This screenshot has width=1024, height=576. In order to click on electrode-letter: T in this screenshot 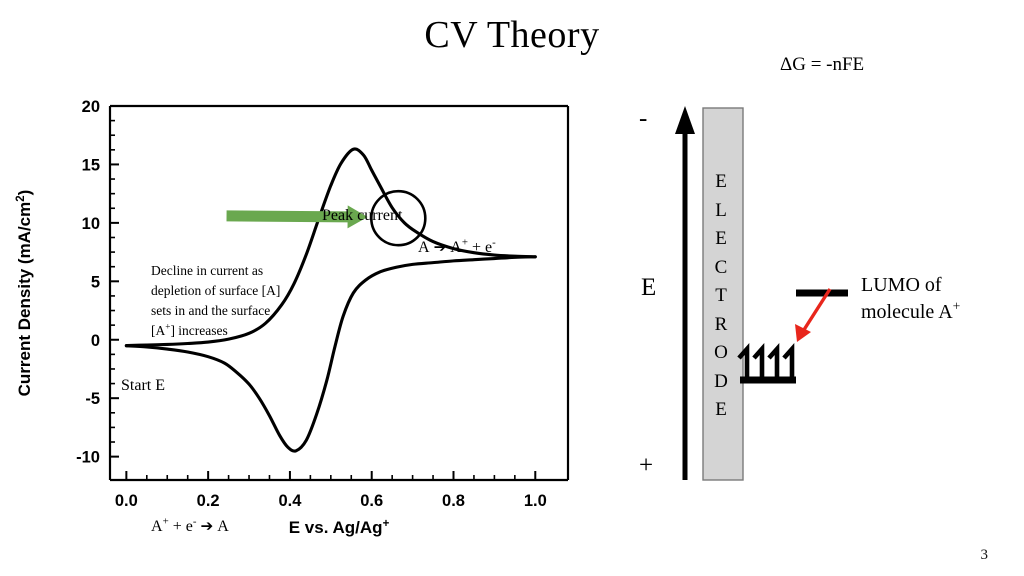, I will do `click(721, 295)`.